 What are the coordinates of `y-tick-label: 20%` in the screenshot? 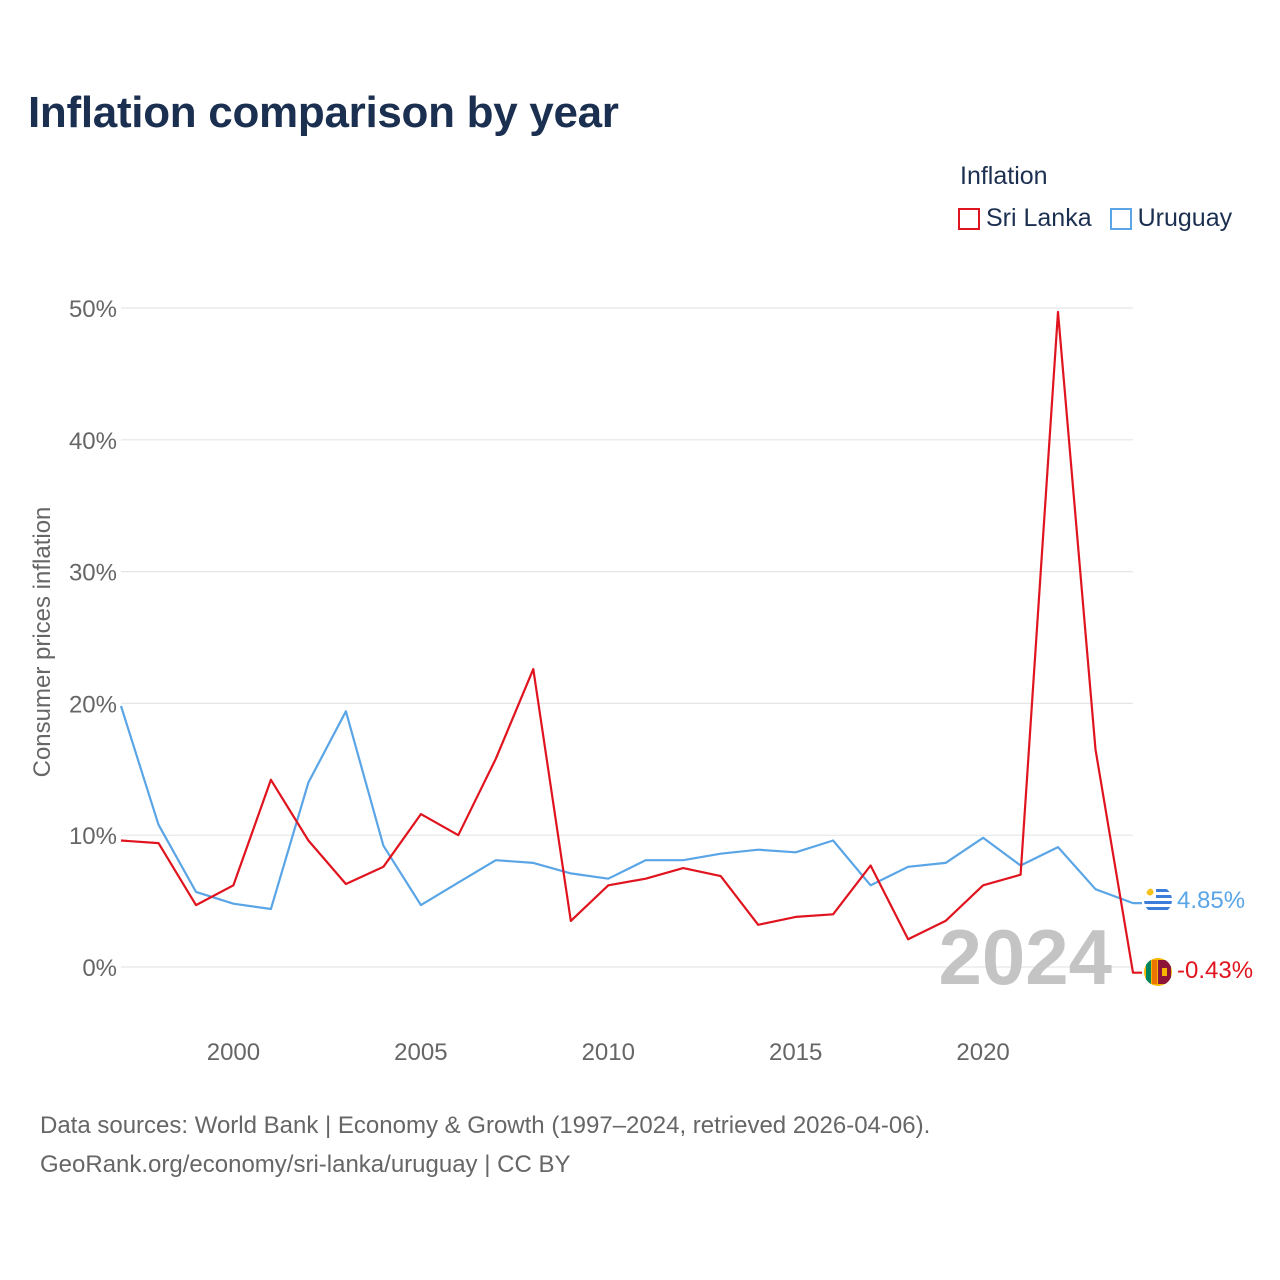 It's located at (93, 704).